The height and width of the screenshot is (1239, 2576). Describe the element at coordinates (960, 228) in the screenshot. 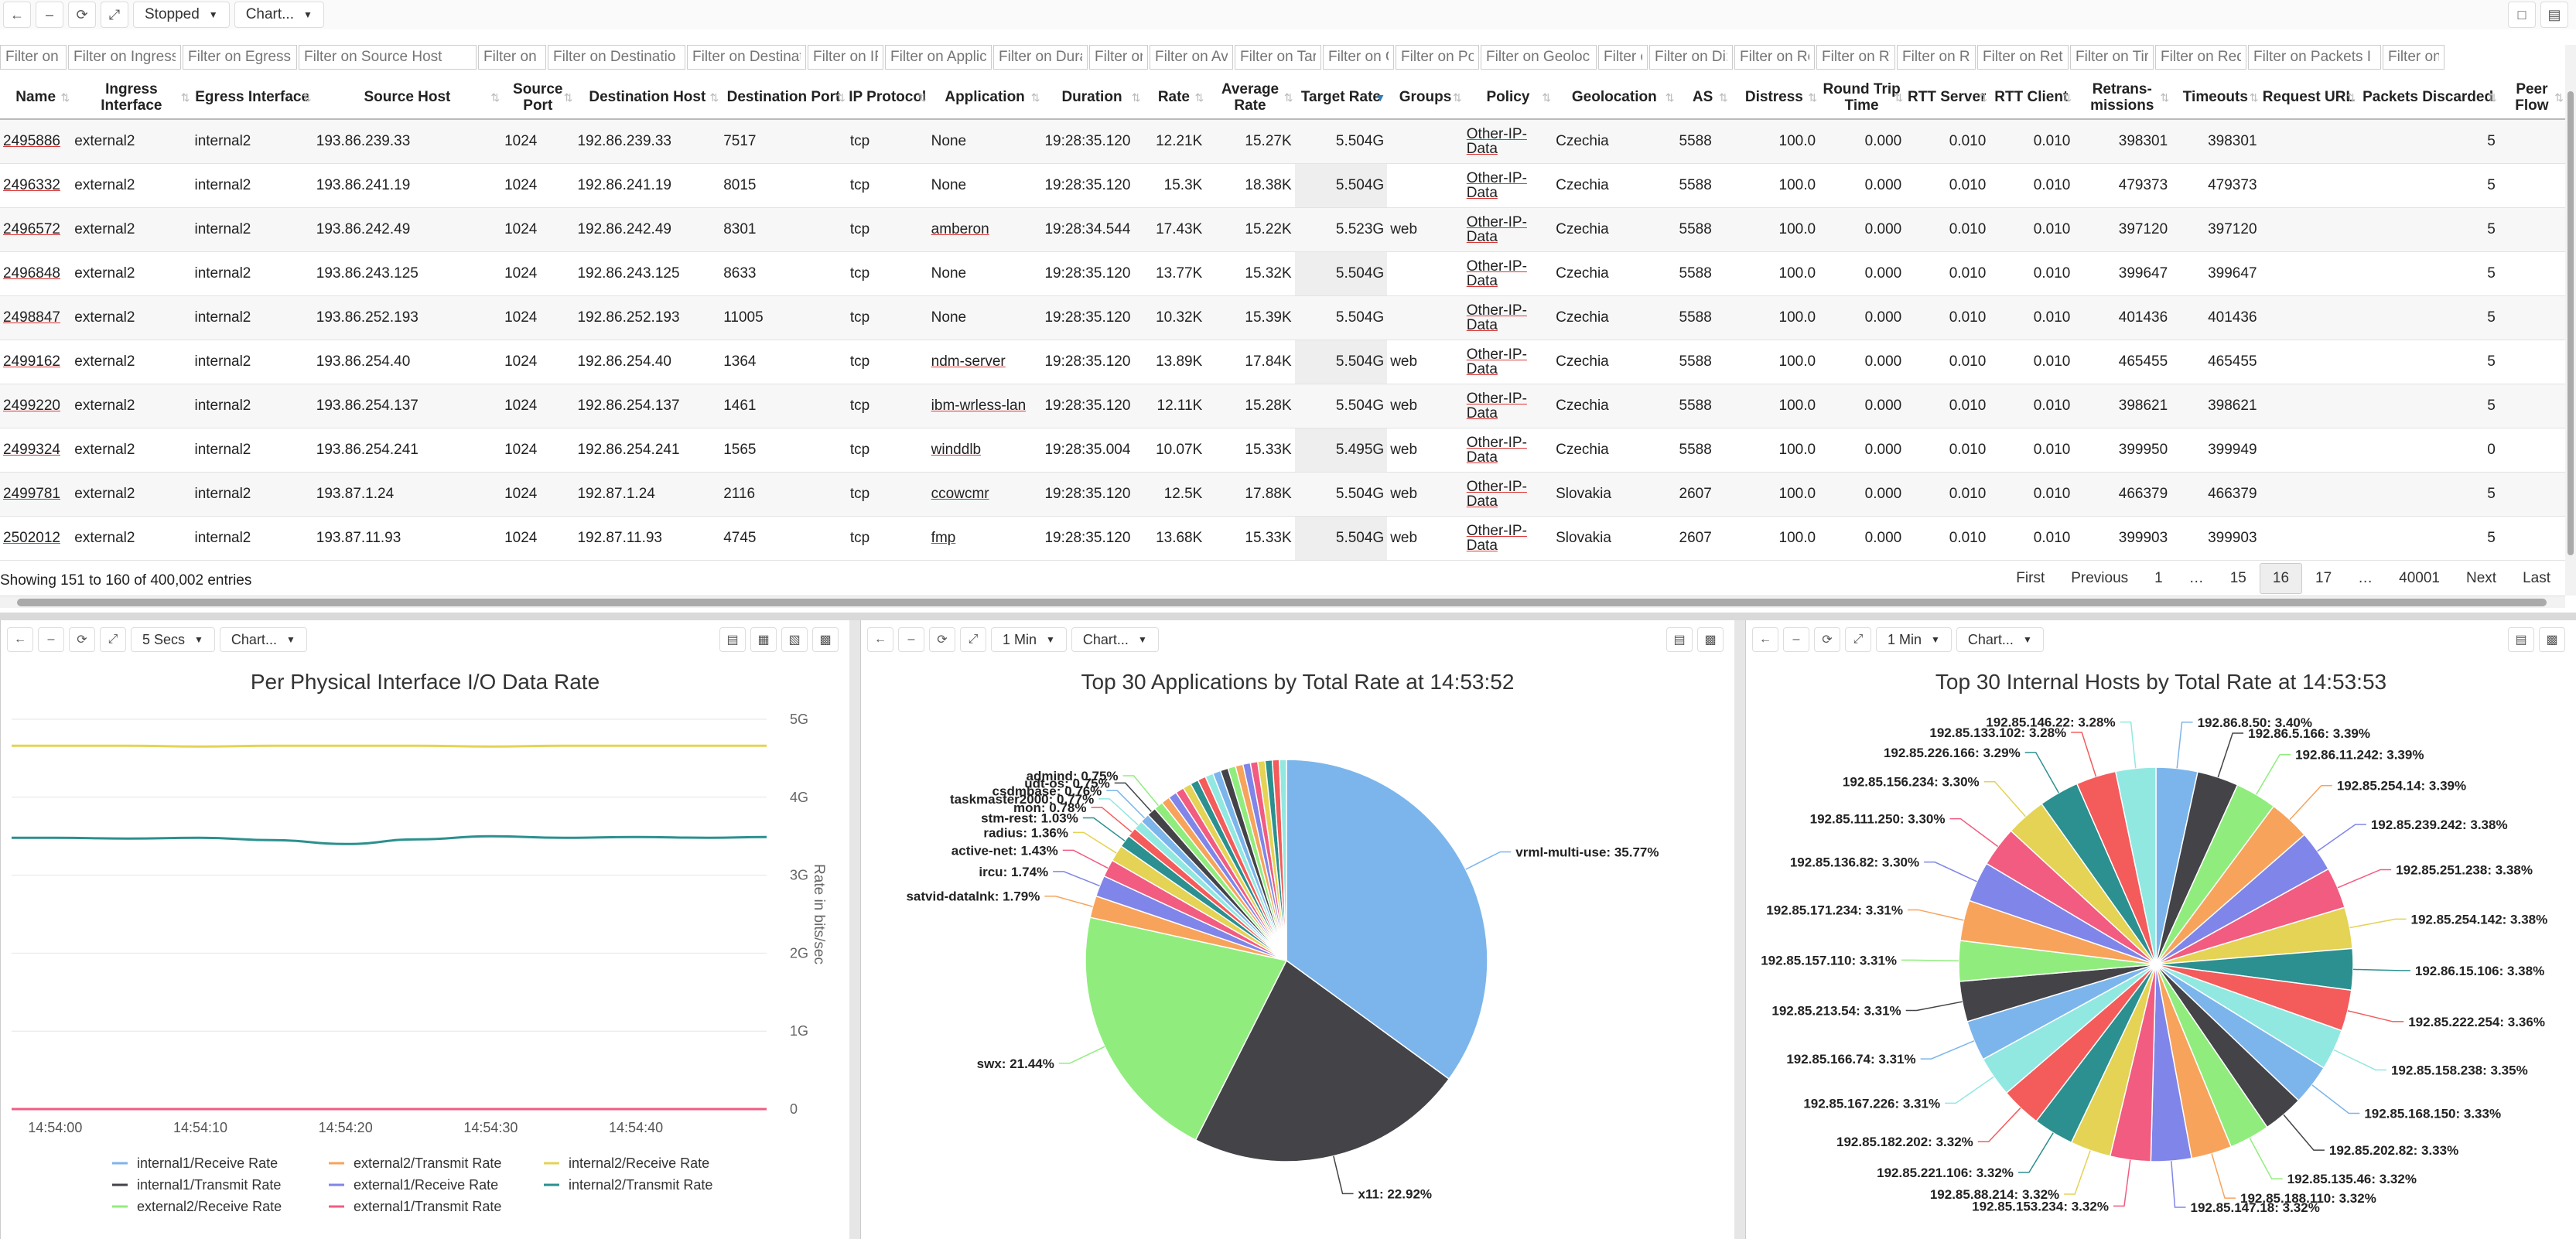

I see `flow-link: amberon` at that location.